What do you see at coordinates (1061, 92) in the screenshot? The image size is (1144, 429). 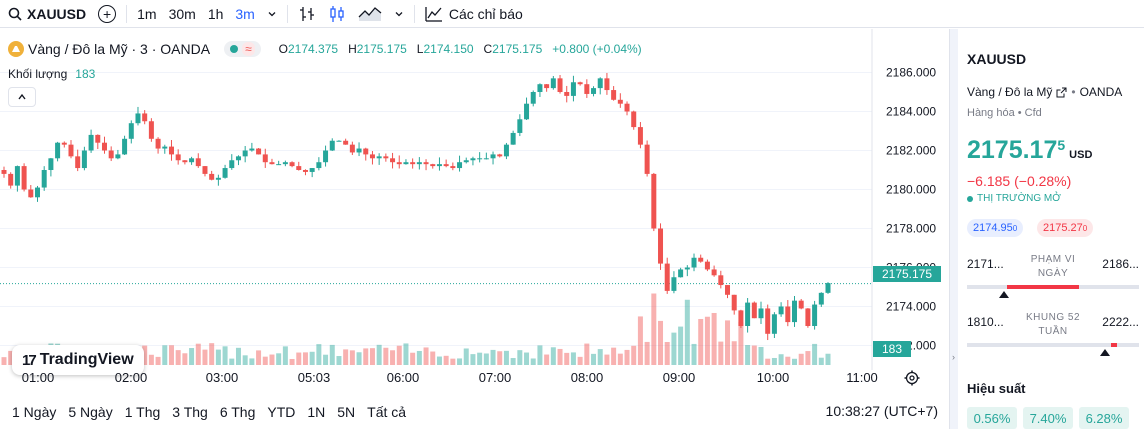 I see `external-link-icon` at bounding box center [1061, 92].